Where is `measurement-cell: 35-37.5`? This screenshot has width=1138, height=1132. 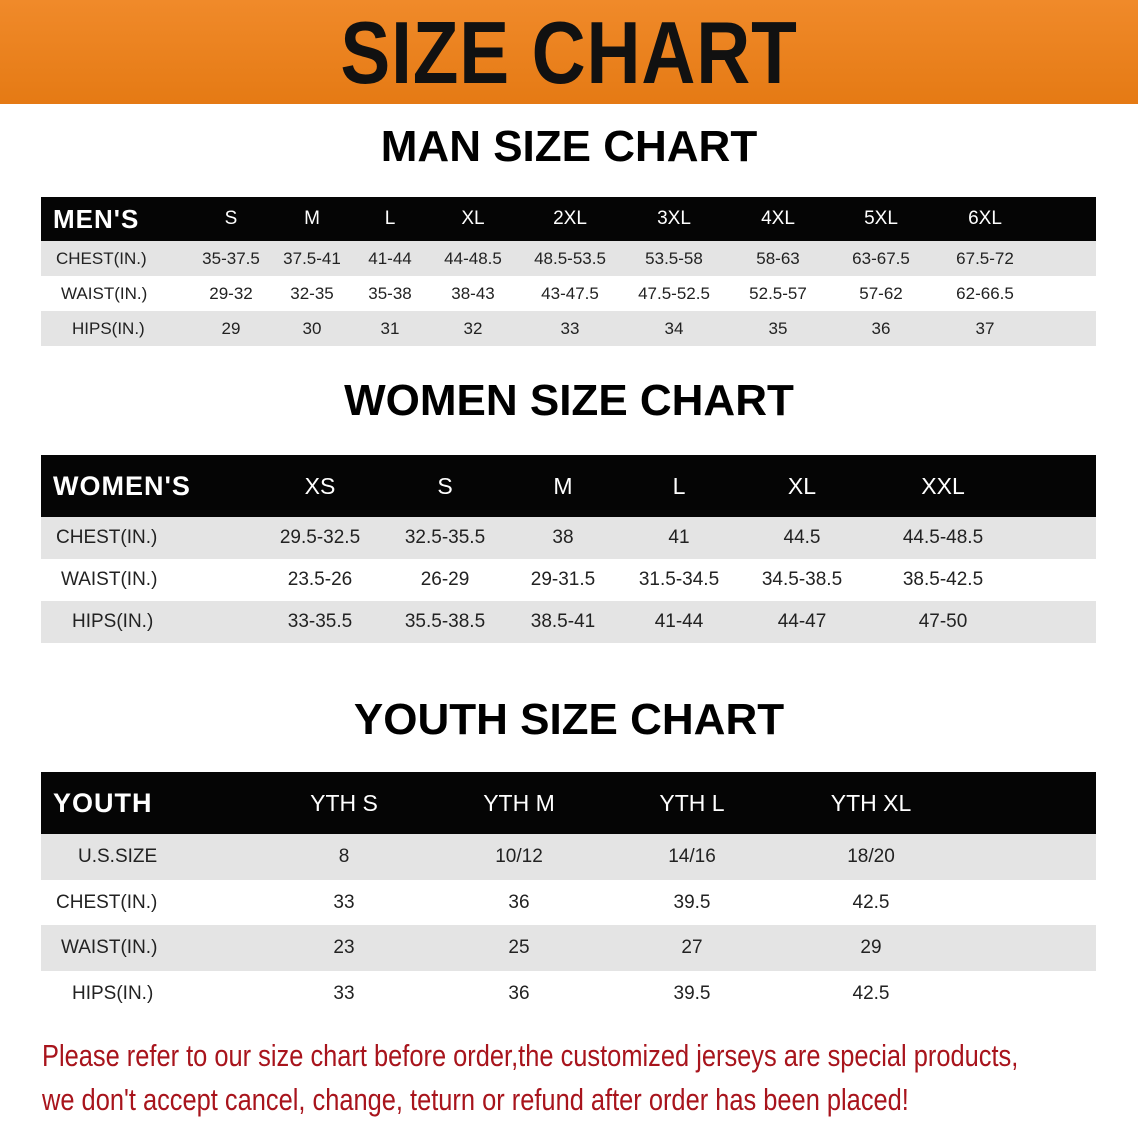 measurement-cell: 35-37.5 is located at coordinates (231, 258).